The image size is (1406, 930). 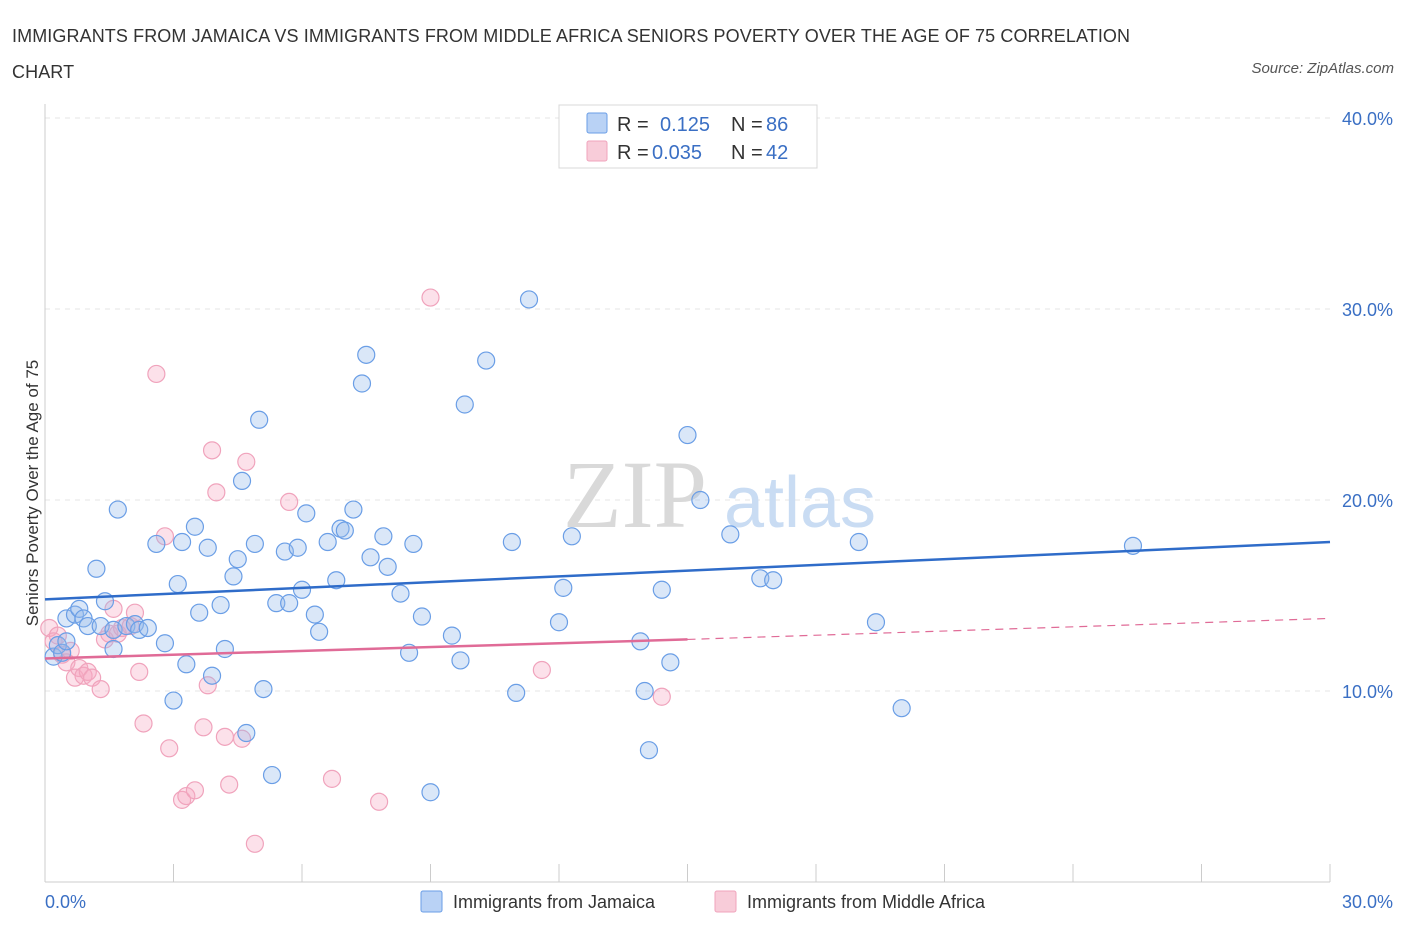 What do you see at coordinates (777, 125) in the screenshot?
I see `legend-n-value-jamaica: 86` at bounding box center [777, 125].